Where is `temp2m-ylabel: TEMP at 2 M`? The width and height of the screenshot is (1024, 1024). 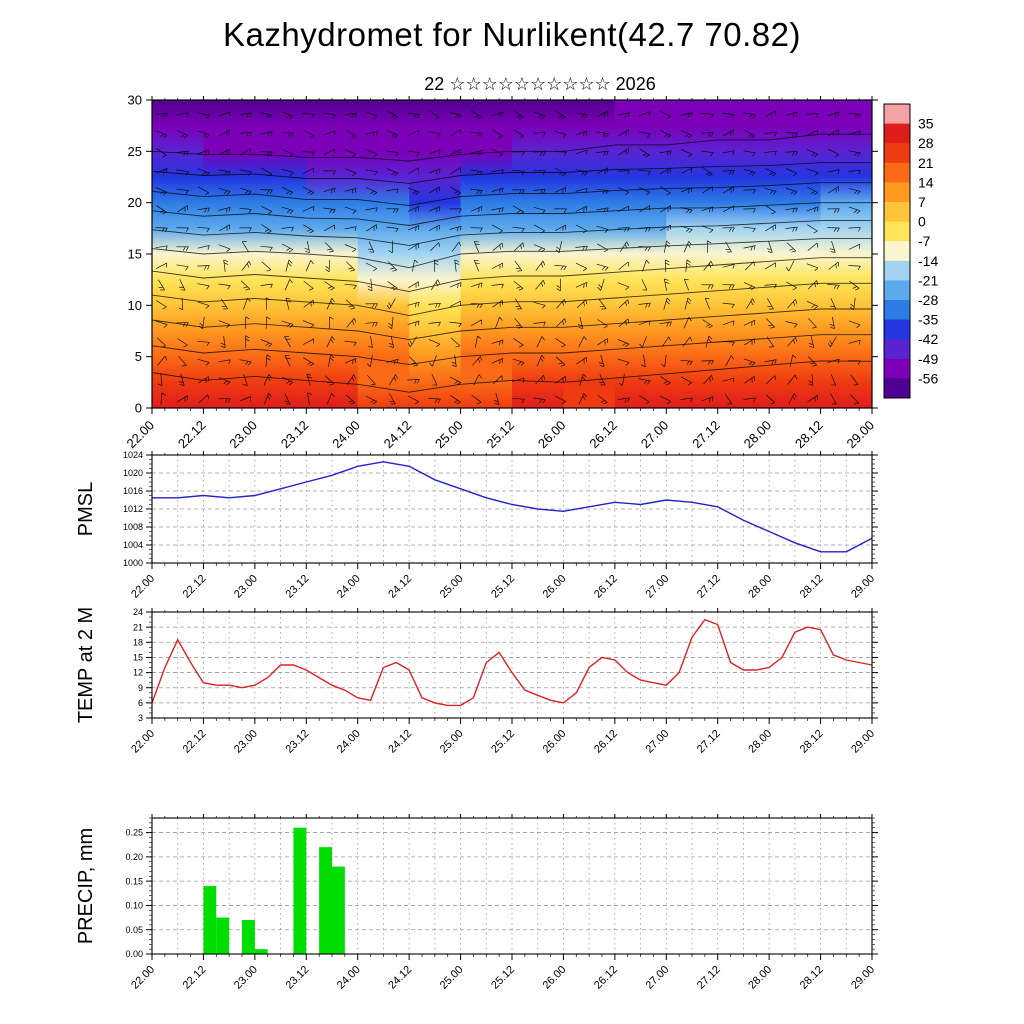
temp2m-ylabel: TEMP at 2 M is located at coordinates (86, 665).